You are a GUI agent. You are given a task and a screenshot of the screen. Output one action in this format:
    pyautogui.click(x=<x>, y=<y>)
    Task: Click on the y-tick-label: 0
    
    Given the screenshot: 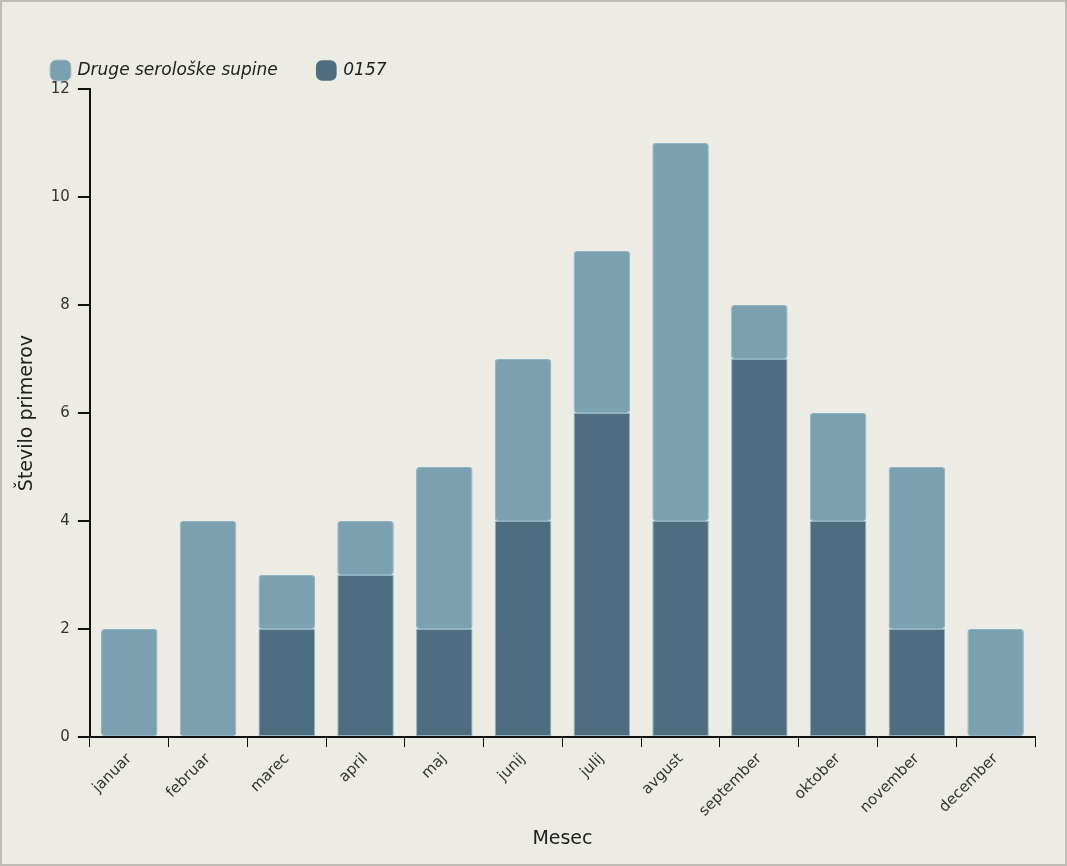 What is the action you would take?
    pyautogui.click(x=65, y=735)
    